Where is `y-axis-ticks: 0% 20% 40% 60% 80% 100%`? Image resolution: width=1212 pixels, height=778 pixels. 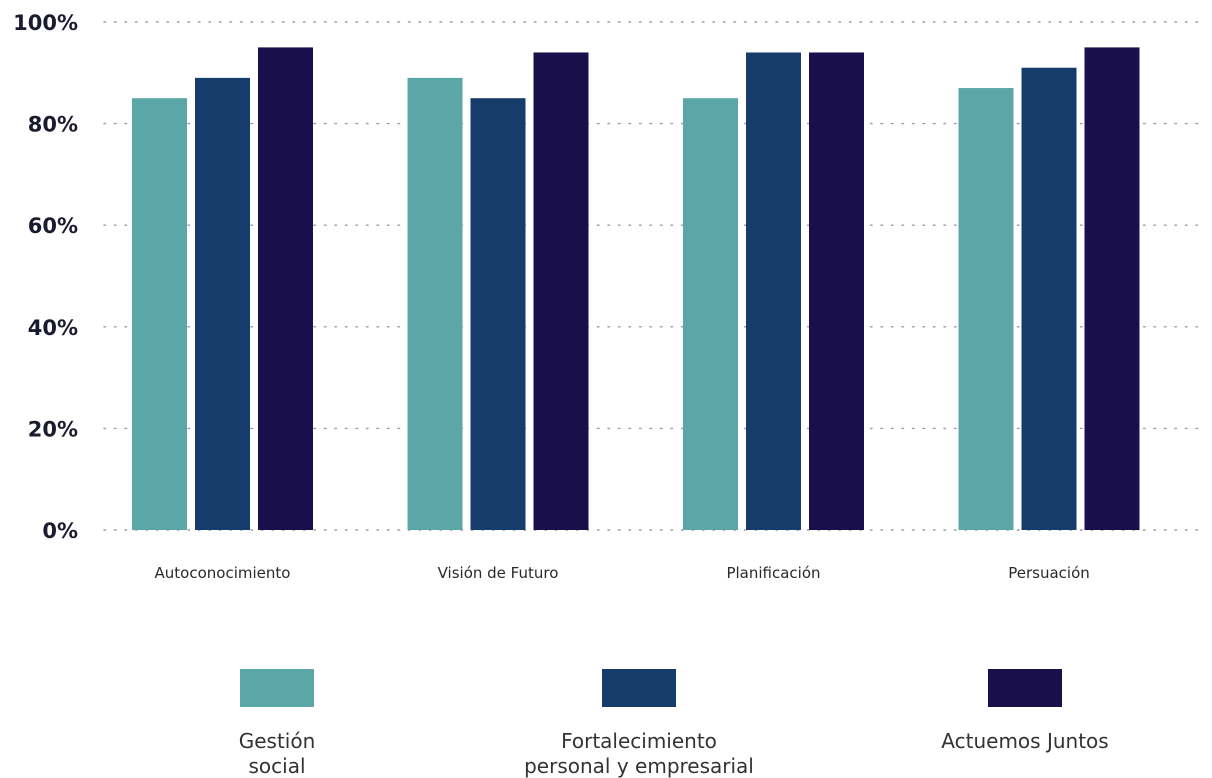
y-axis-ticks: 0% 20% 40% 60% 80% 100% is located at coordinates (45, 277).